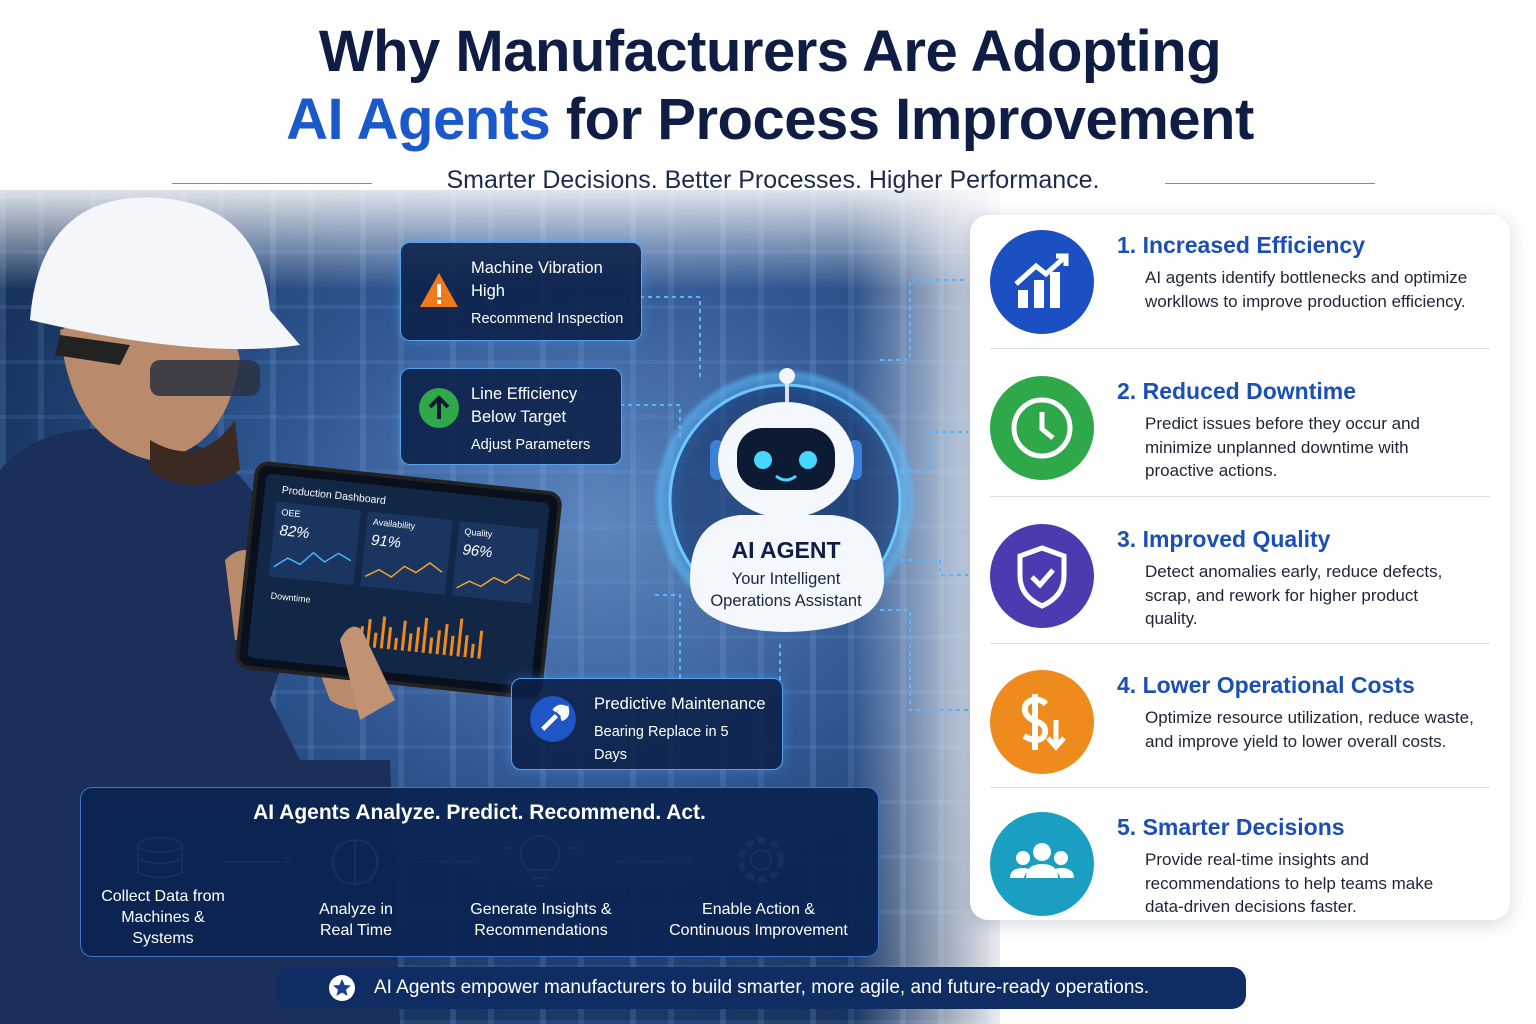 This screenshot has height=1024, width=1536. Describe the element at coordinates (537, 279) in the screenshot. I see `alert-title: Machine Vibration High` at that location.